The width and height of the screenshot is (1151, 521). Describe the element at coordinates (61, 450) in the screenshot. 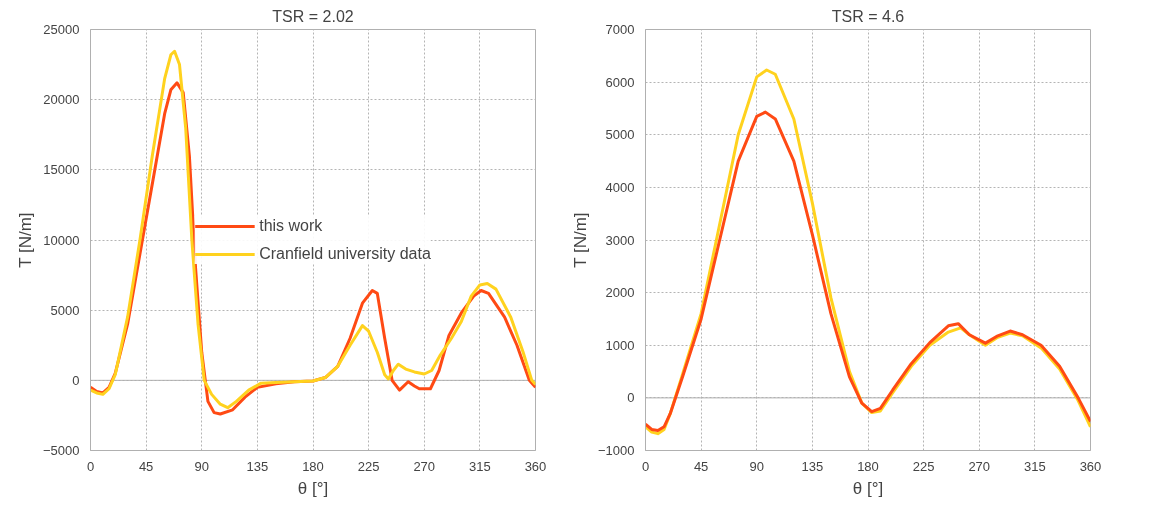

I see `y-tick-label: −5000` at that location.